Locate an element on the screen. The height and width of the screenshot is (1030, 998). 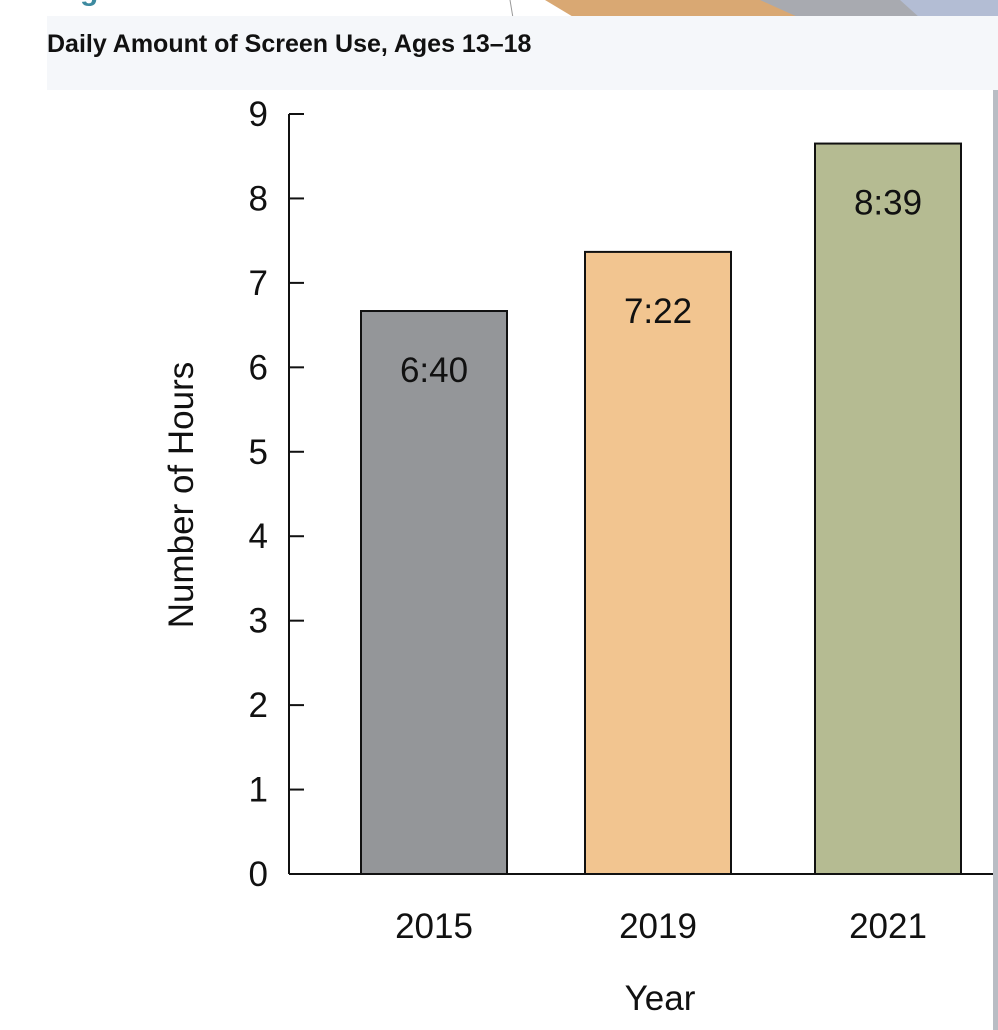
title-band is located at coordinates (522, 53).